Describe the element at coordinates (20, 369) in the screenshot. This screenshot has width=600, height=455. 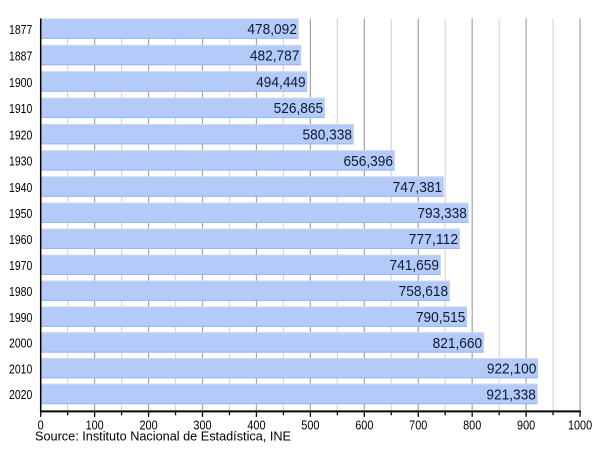
I see `svg-text: 2010` at that location.